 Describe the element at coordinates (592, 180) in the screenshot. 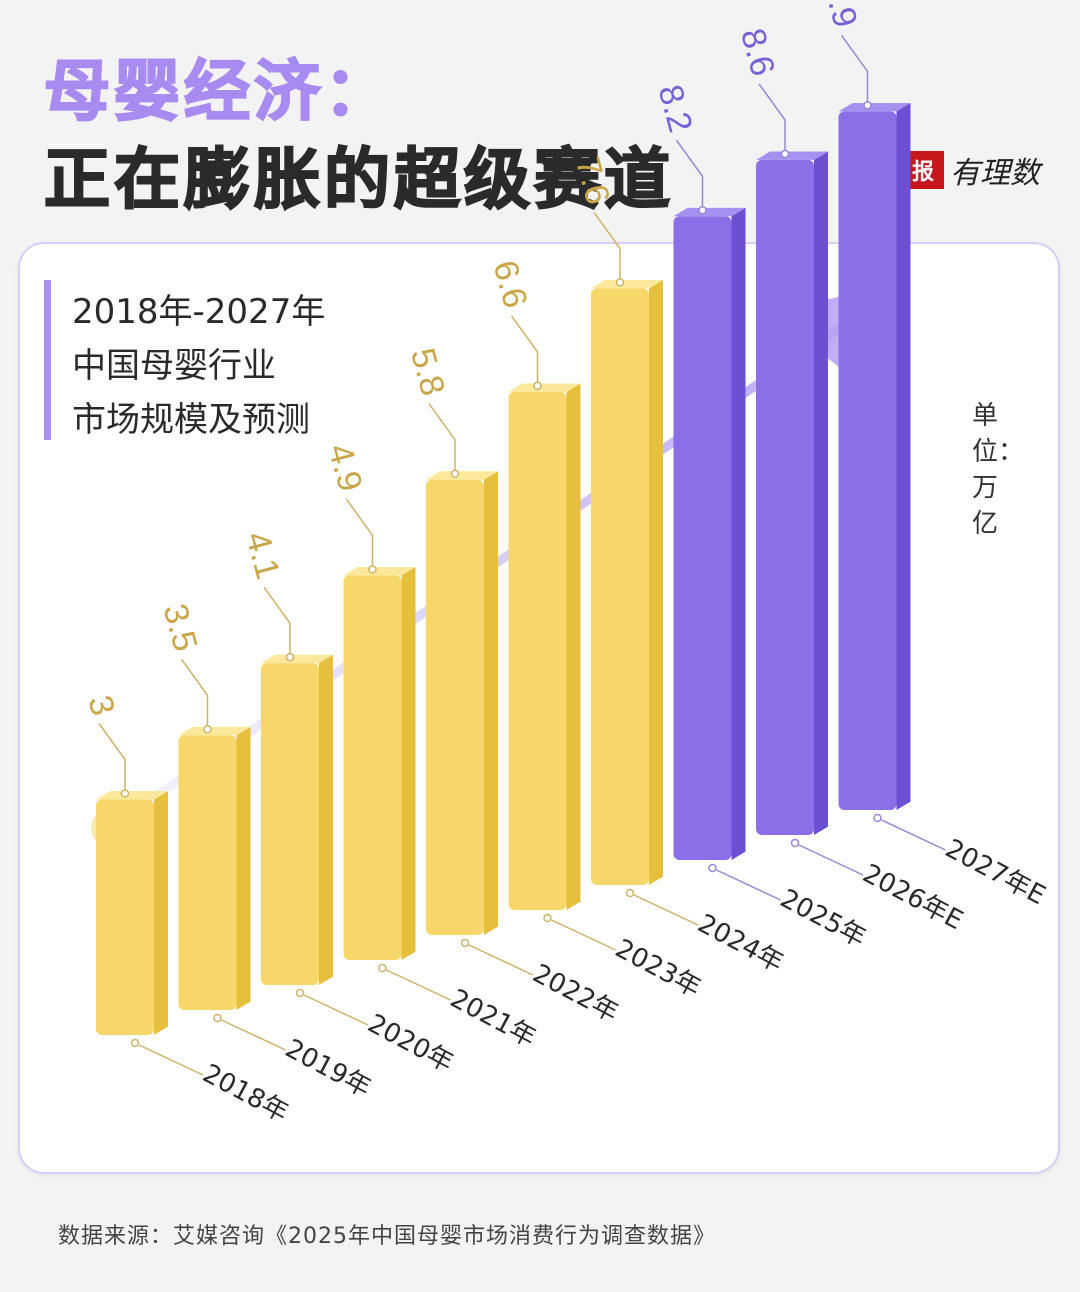

I see `value-label-6: 7.6` at that location.